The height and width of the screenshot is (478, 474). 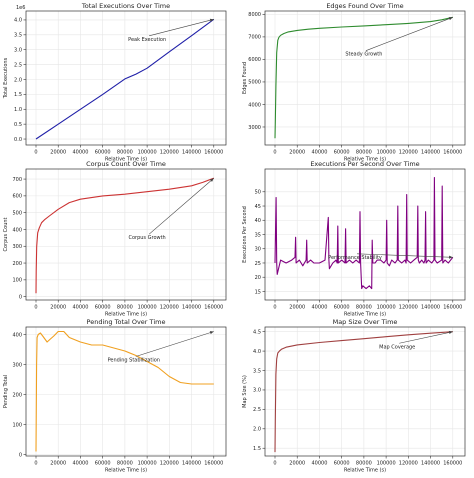 What do you see at coordinates (17, 264) in the screenshot?
I see `y-tick-label: 200` at bounding box center [17, 264].